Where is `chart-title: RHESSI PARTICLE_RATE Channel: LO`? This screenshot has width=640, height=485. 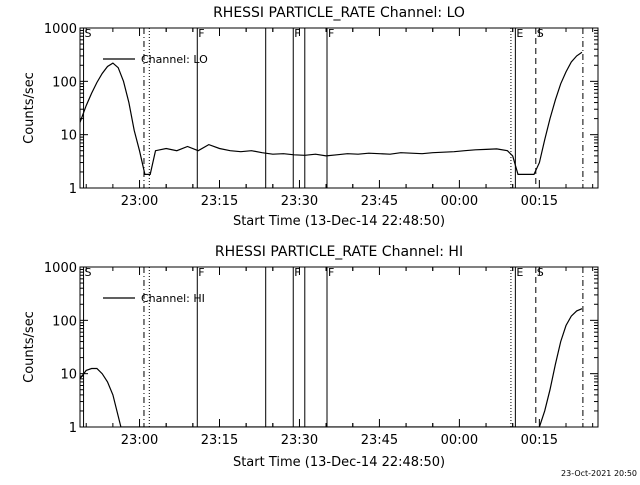 chart-title: RHESSI PARTICLE_RATE Channel: LO is located at coordinates (339, 13).